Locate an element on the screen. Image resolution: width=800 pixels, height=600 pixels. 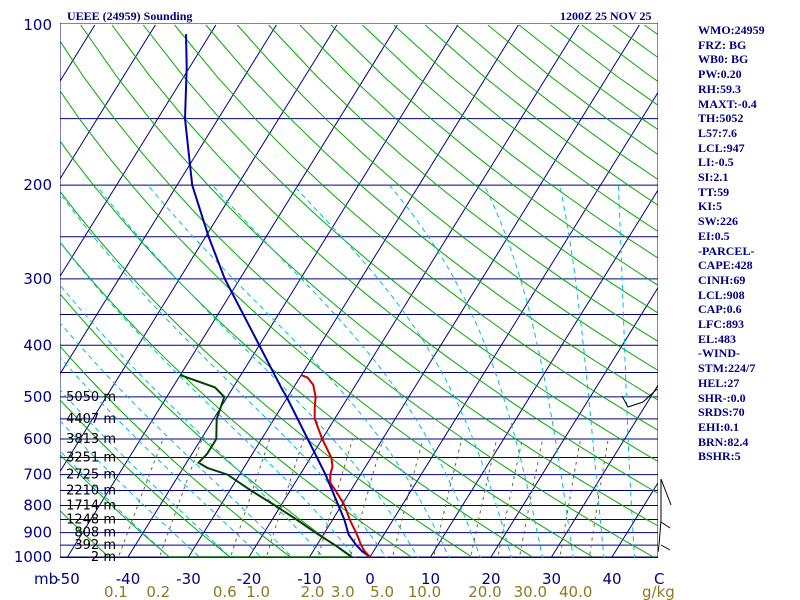
index-line: -WIND- is located at coordinates (719, 353).